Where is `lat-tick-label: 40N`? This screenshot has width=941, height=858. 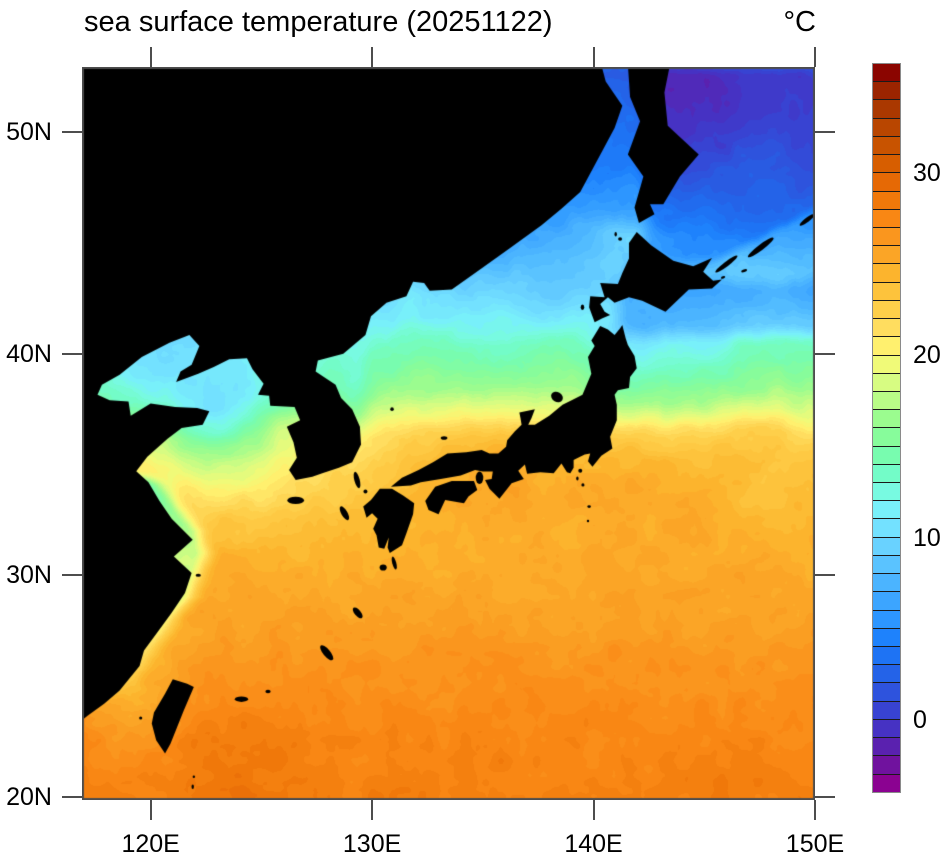
lat-tick-label: 40N is located at coordinates (29, 353).